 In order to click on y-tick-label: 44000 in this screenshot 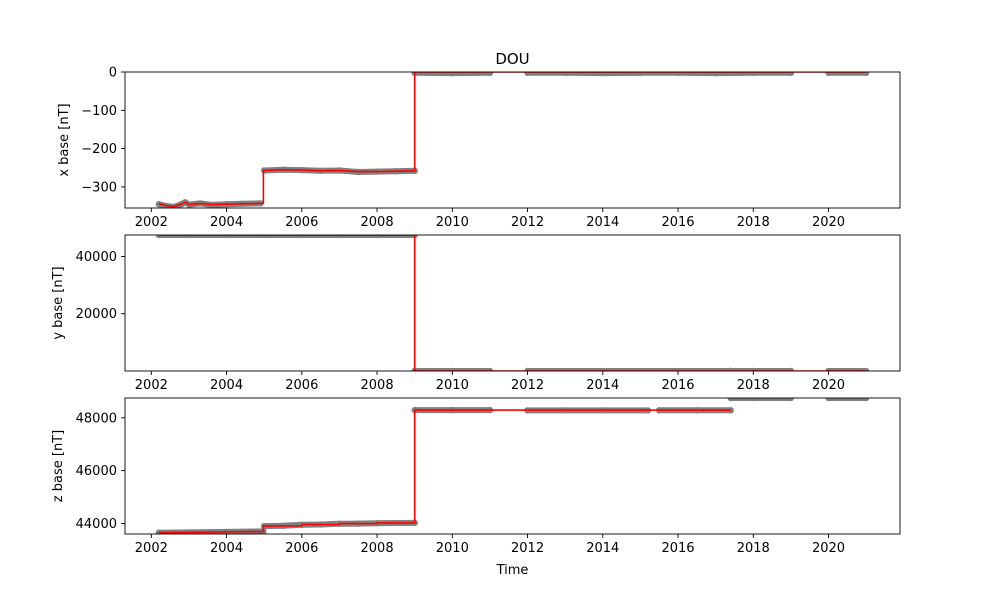, I will do `click(96, 524)`.